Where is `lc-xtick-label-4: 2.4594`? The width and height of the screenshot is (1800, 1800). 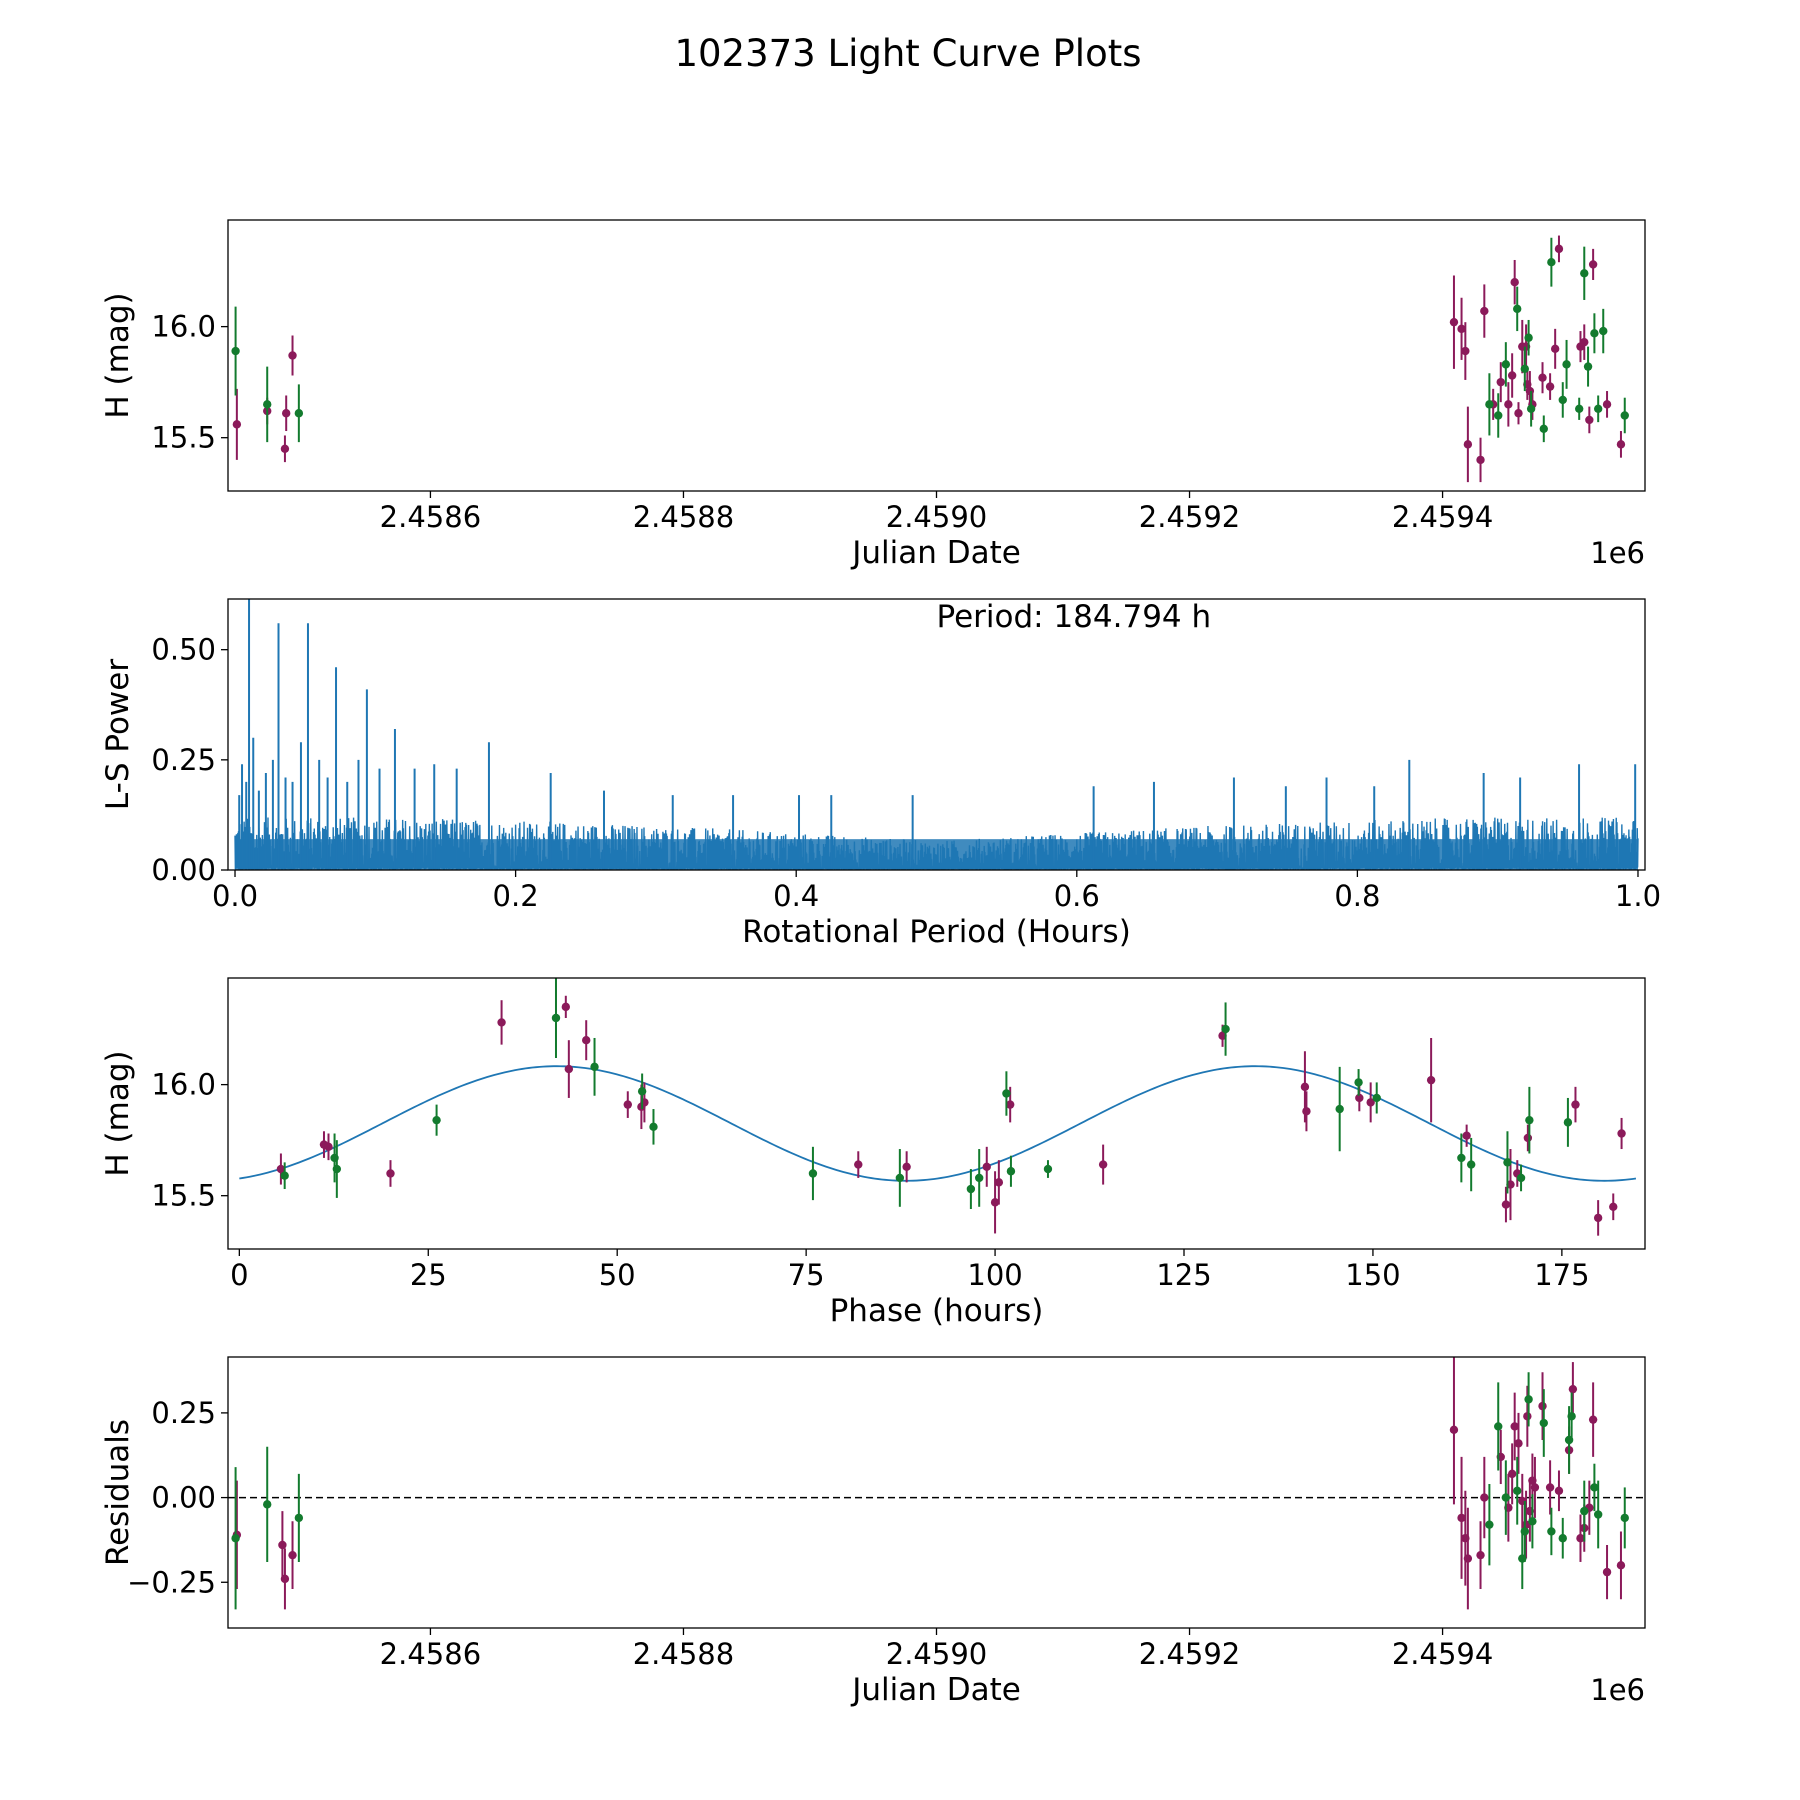 lc-xtick-label-4: 2.4594 is located at coordinates (1442, 517).